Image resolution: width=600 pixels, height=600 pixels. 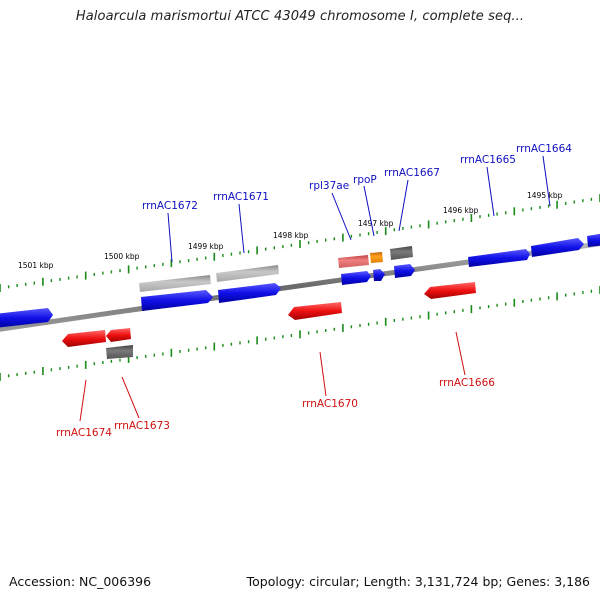 I want to click on gene-pink, so click(x=353, y=261).